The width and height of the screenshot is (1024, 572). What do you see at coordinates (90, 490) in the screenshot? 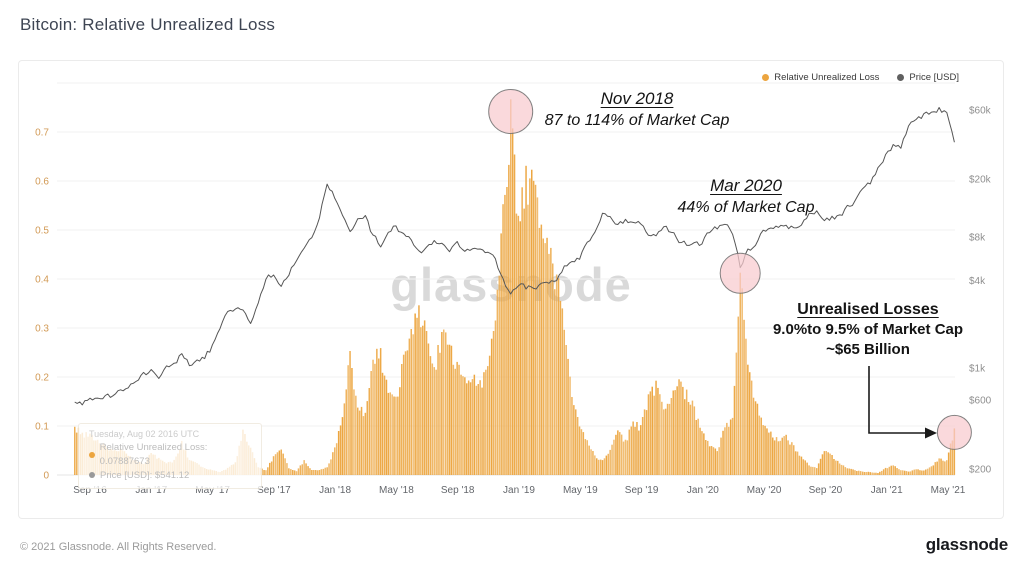
I see `svg-text: Sep '16` at bounding box center [90, 490].